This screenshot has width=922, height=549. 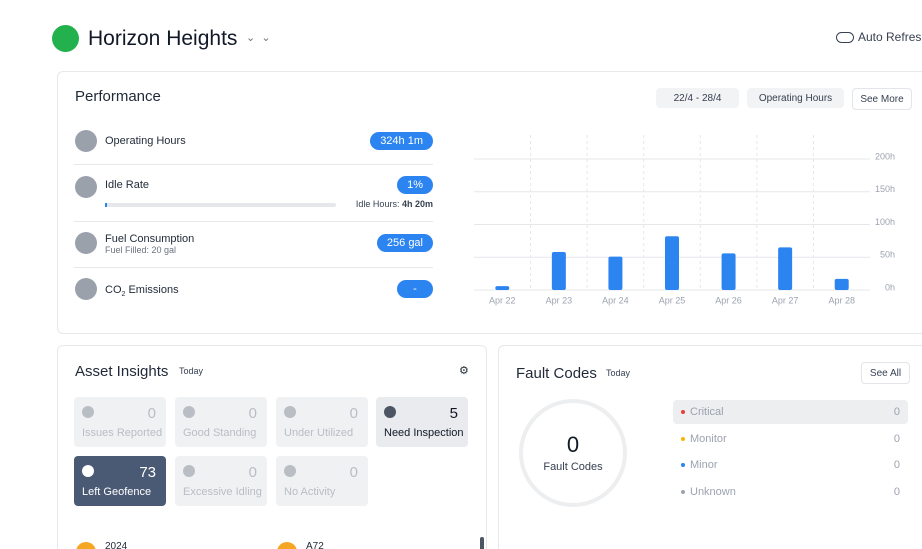 What do you see at coordinates (415, 185) in the screenshot?
I see `metric-value: 1%` at bounding box center [415, 185].